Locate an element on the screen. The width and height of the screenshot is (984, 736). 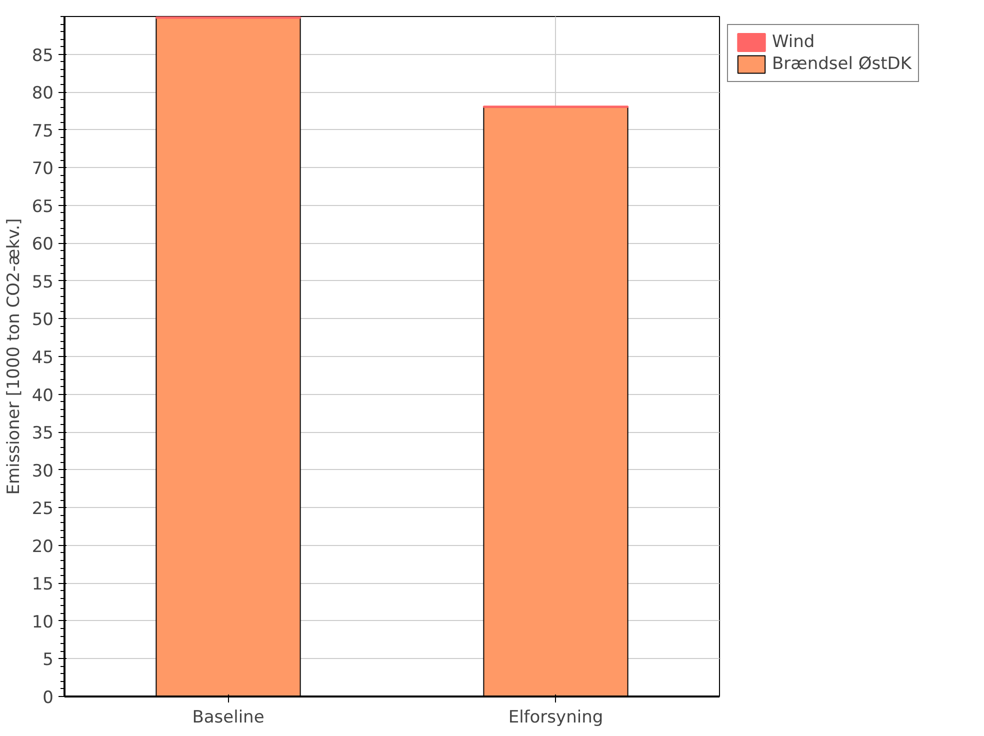
y-tick-label: 65 is located at coordinates (43, 206).